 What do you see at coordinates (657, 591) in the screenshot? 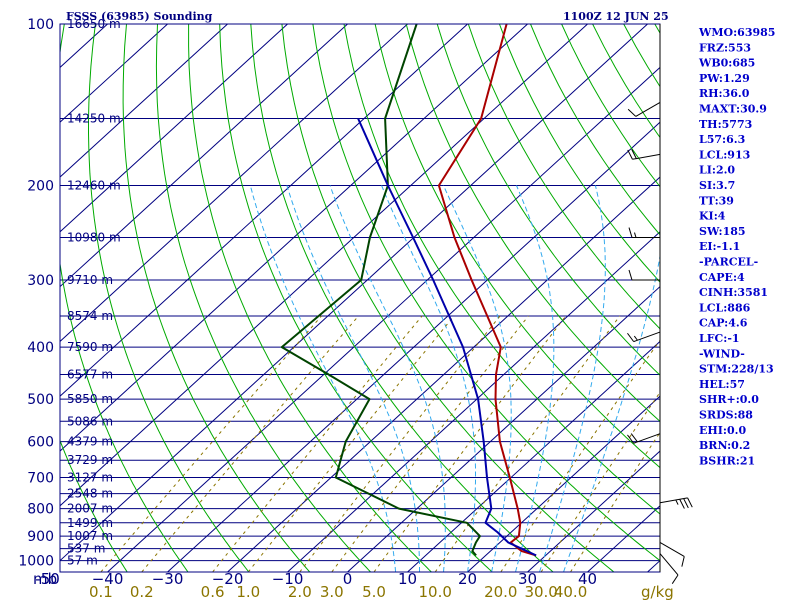
I see `mixing-ratio-unit-label: g/kg` at bounding box center [657, 591].